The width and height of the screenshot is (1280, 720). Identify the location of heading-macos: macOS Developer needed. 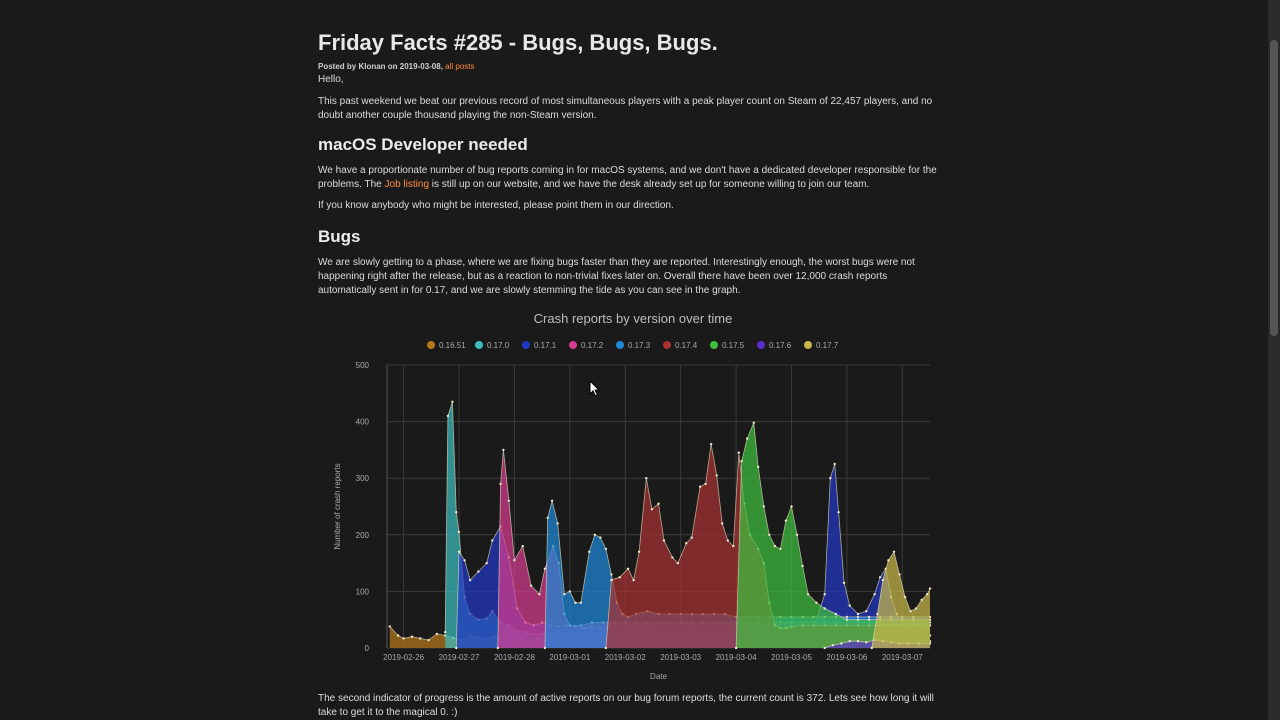
(423, 144).